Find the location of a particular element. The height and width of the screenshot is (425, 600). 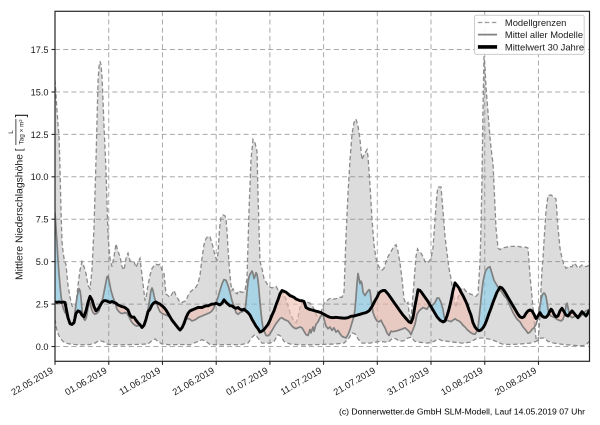

svg-text: 7.5 is located at coordinates (42, 220).